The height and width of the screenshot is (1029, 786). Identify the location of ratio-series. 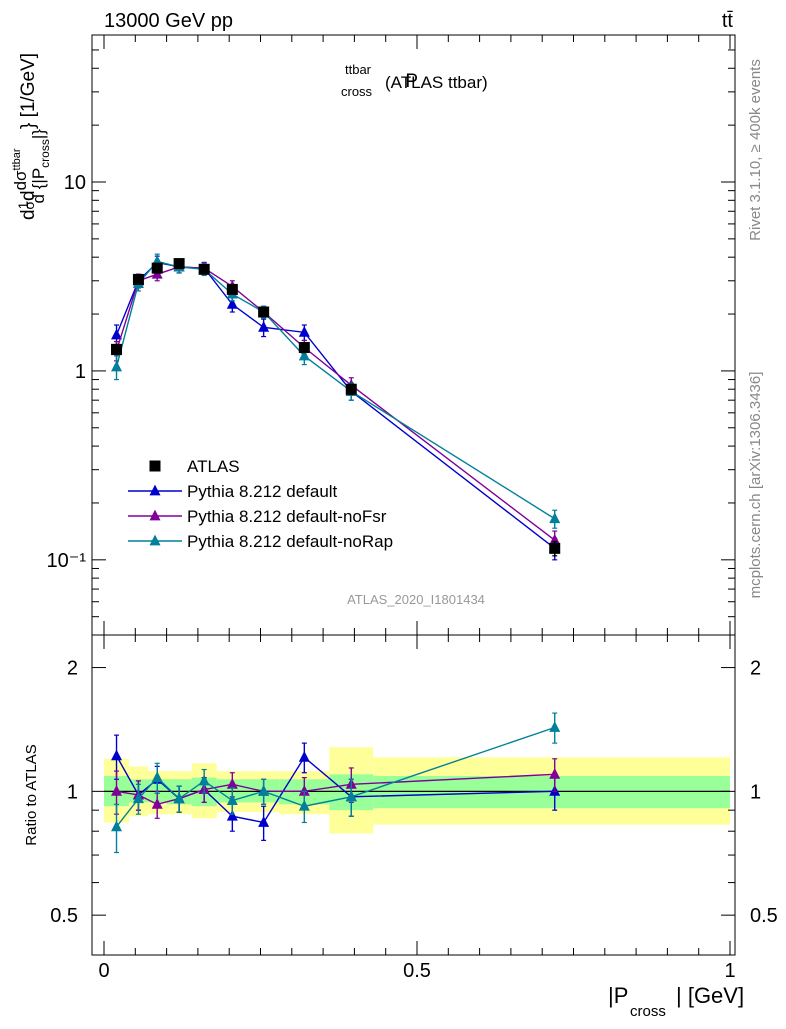
(336, 783).